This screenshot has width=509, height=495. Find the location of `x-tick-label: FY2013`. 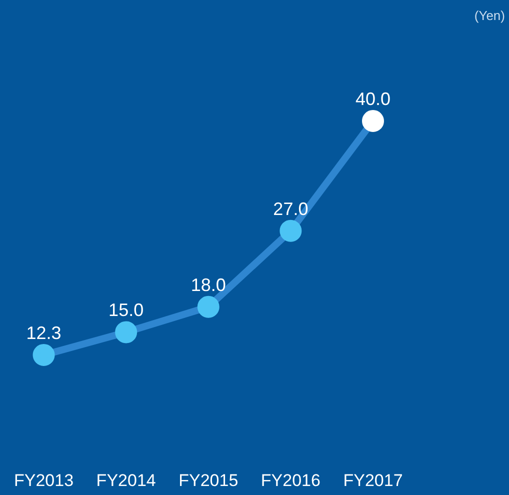

x-tick-label: FY2013 is located at coordinates (44, 480).